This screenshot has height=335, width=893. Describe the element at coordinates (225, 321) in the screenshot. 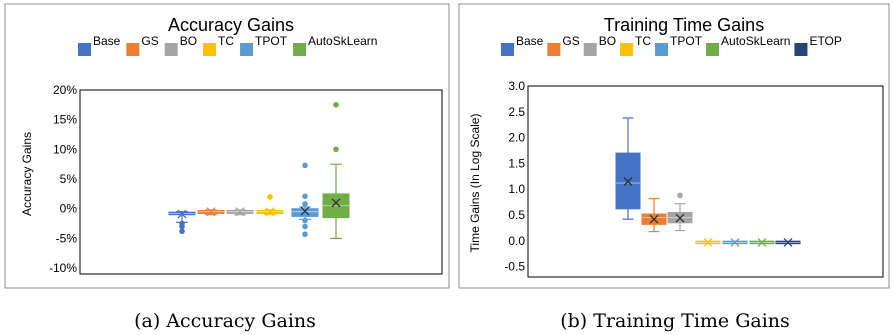

I see `caption-a: (a) Accuracy Gains` at that location.